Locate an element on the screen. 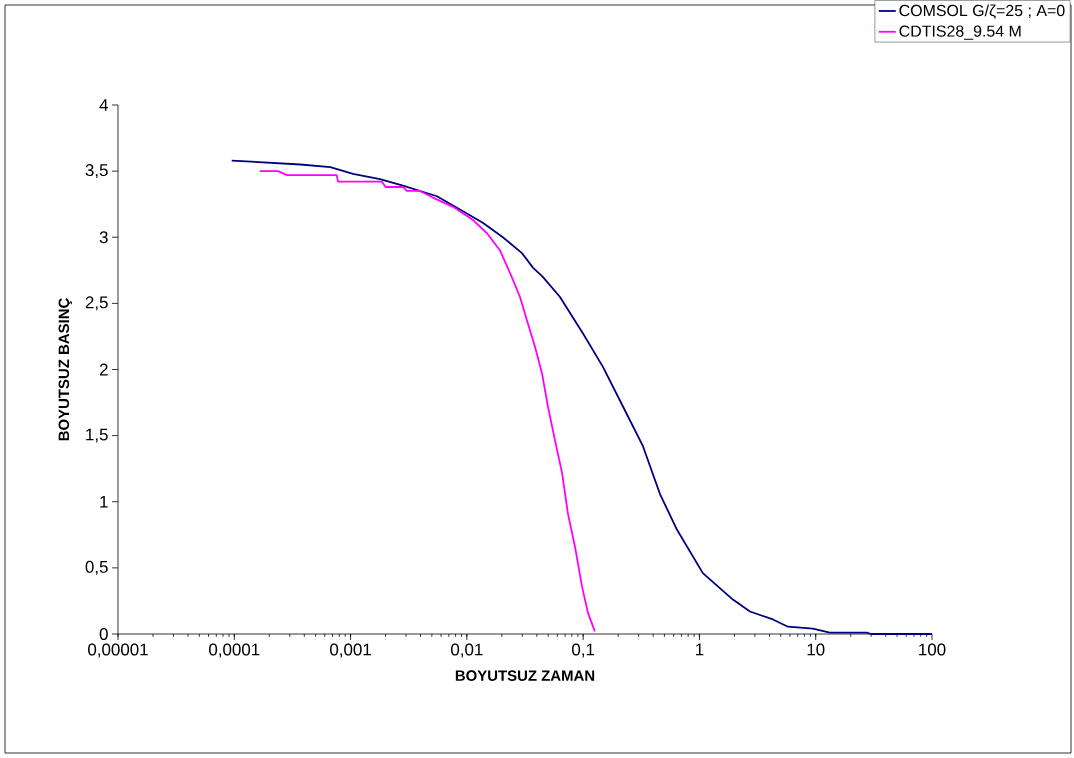 The image size is (1074, 758). y-tick-label: 1,5 is located at coordinates (97, 435).